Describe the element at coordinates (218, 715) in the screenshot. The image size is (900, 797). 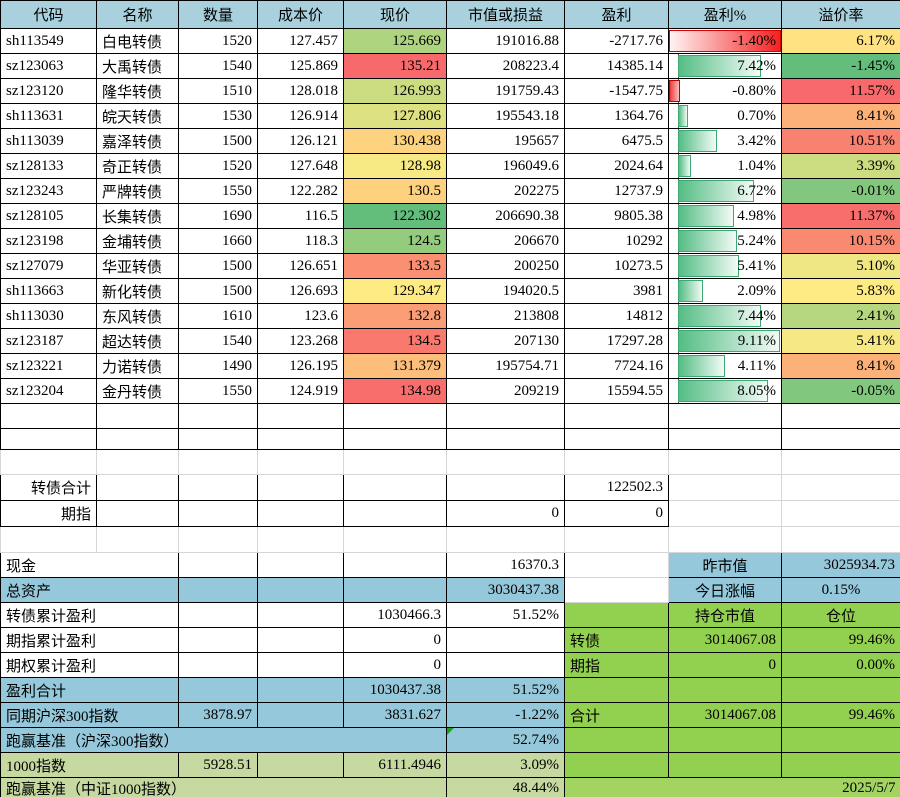
I see `hs300-start: 3878.97` at that location.